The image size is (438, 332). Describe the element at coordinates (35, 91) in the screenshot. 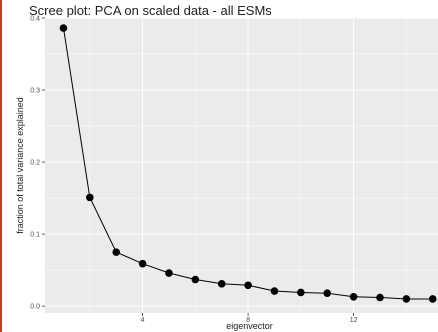

I see `y-tick-label: 0.3` at that location.